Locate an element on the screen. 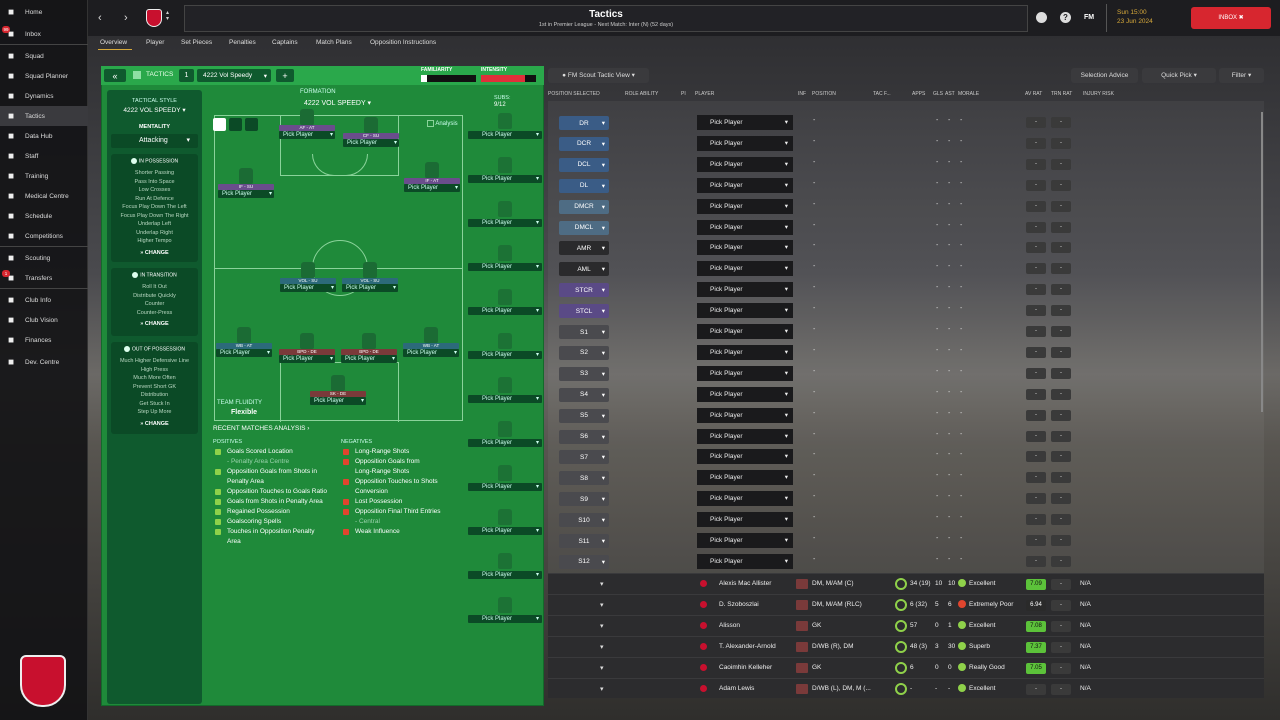 The width and height of the screenshot is (1280, 720). tactical-style-select: 4222 VOL SPEEDY ▾ is located at coordinates (154, 110).